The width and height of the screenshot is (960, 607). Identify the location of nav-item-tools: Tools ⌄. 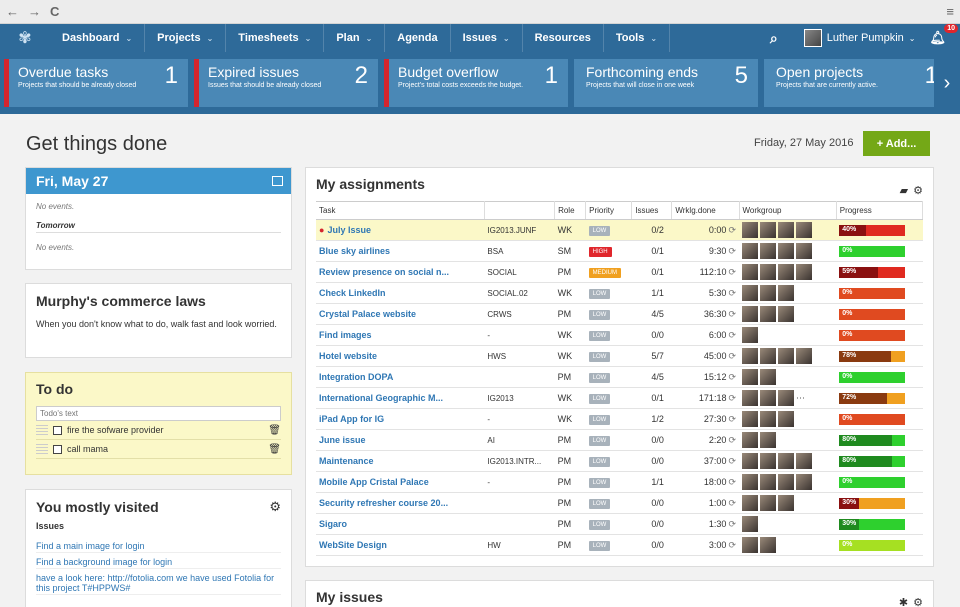
(637, 38).